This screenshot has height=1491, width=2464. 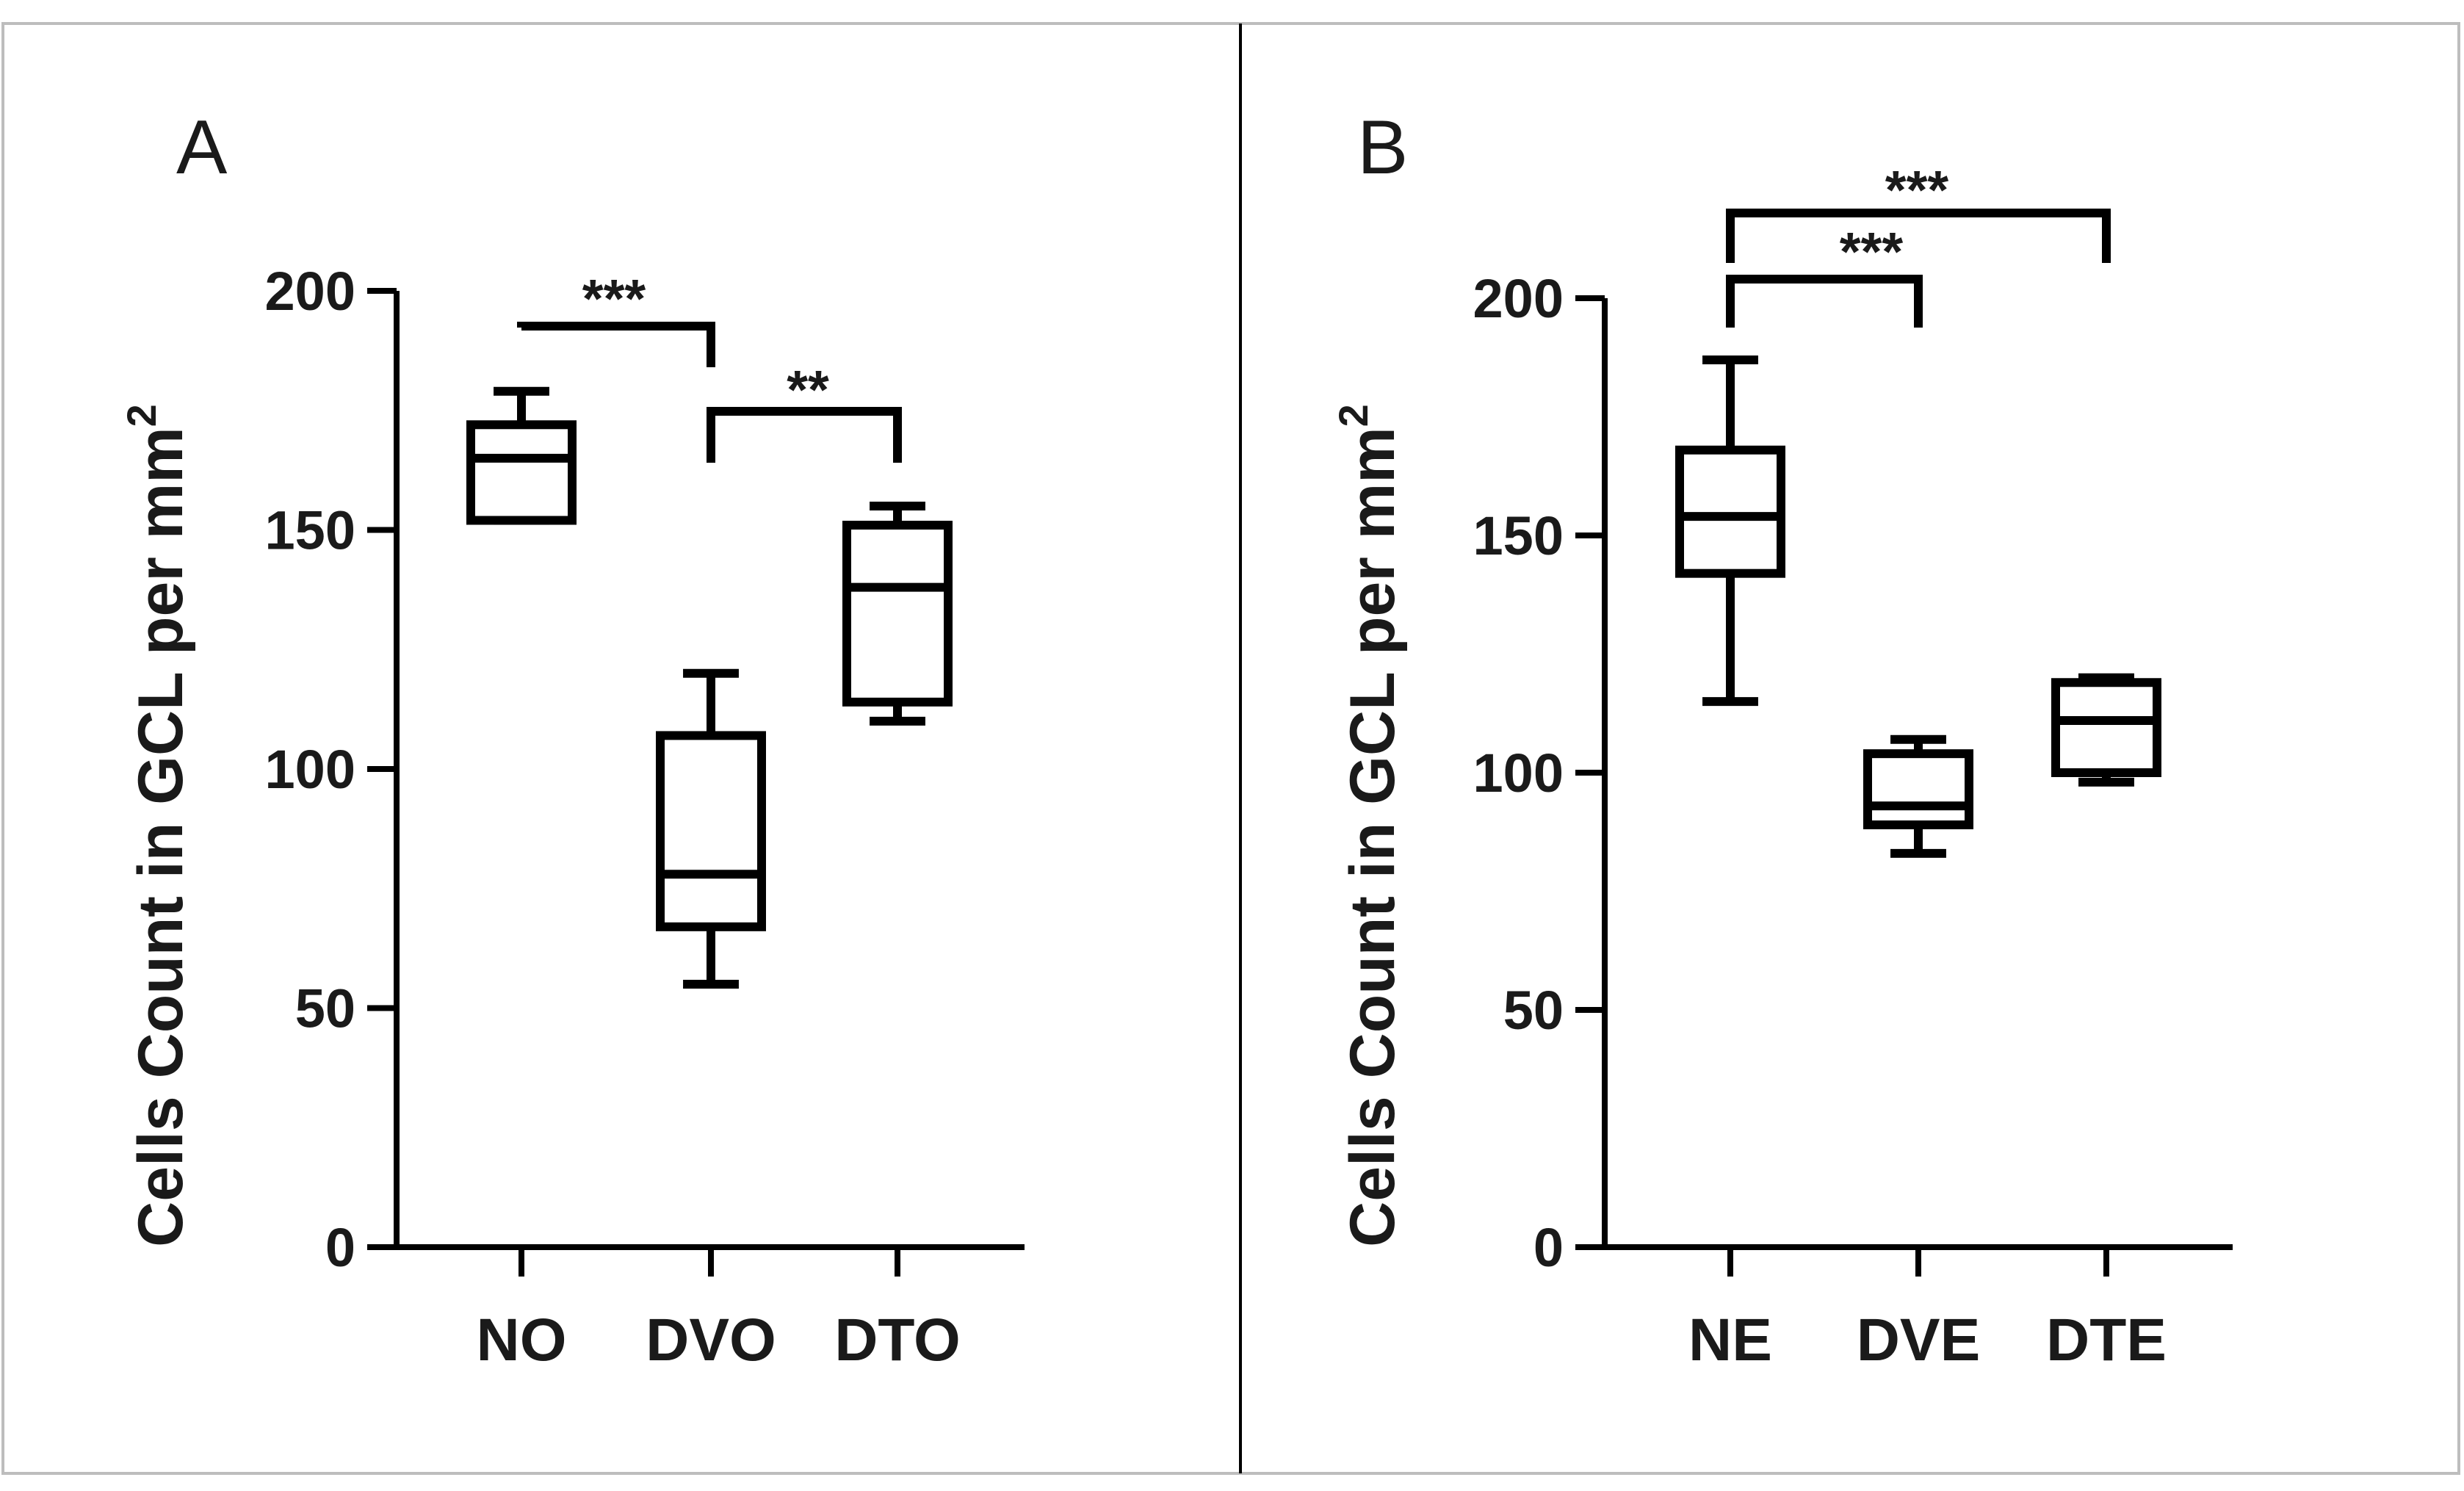 What do you see at coordinates (1518, 535) in the screenshot?
I see `y-tick-label-b-3: 150` at bounding box center [1518, 535].